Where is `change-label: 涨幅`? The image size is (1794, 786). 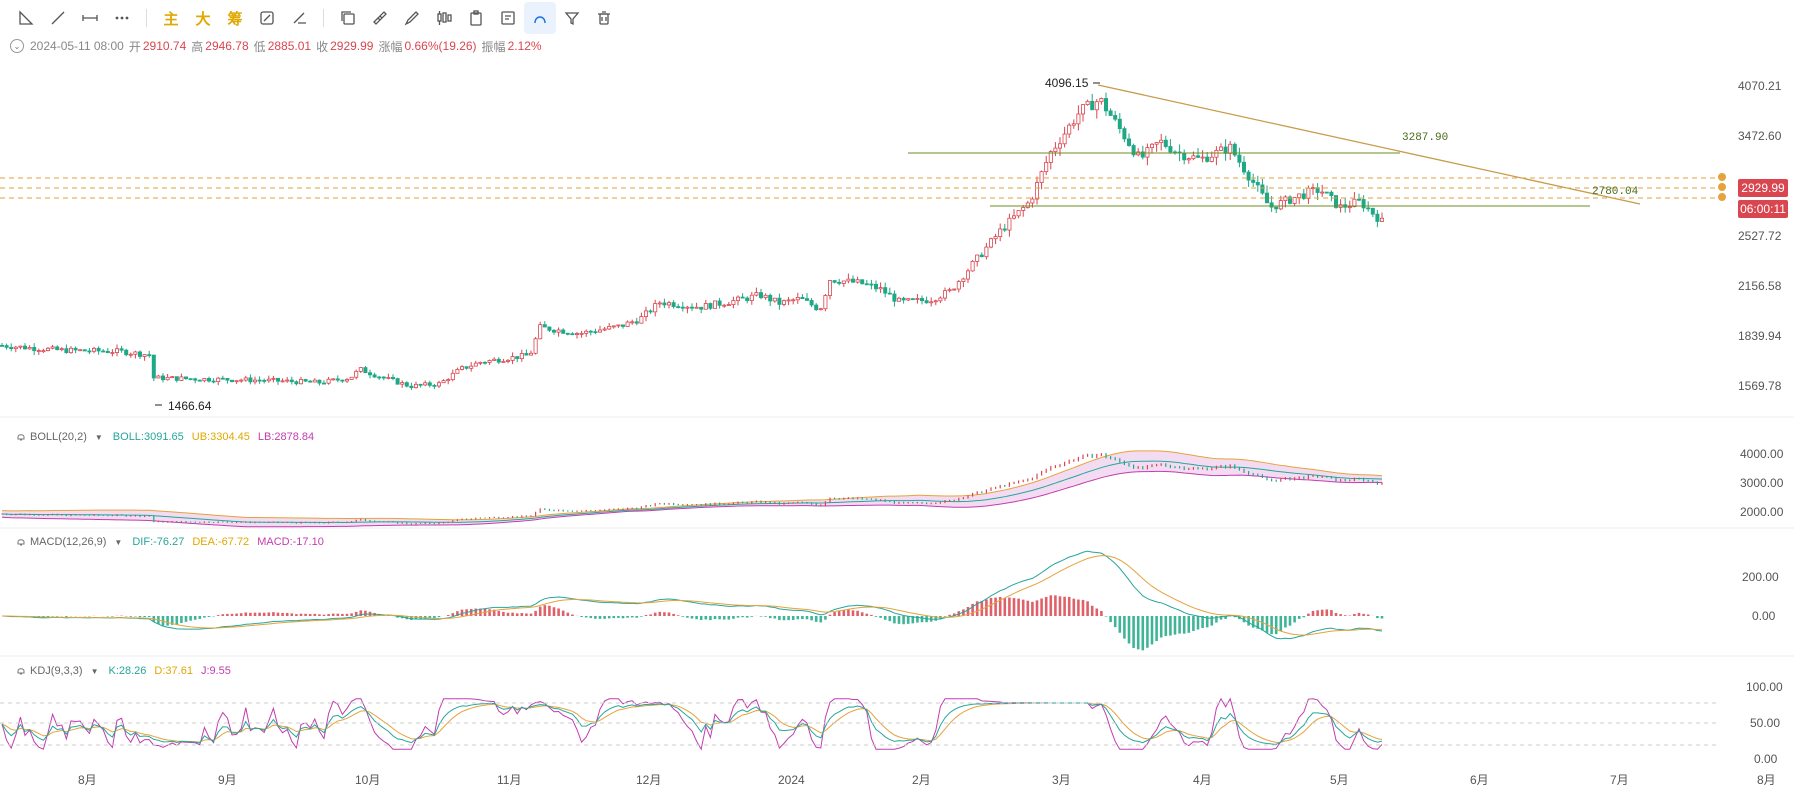 change-label: 涨幅 is located at coordinates (390, 46).